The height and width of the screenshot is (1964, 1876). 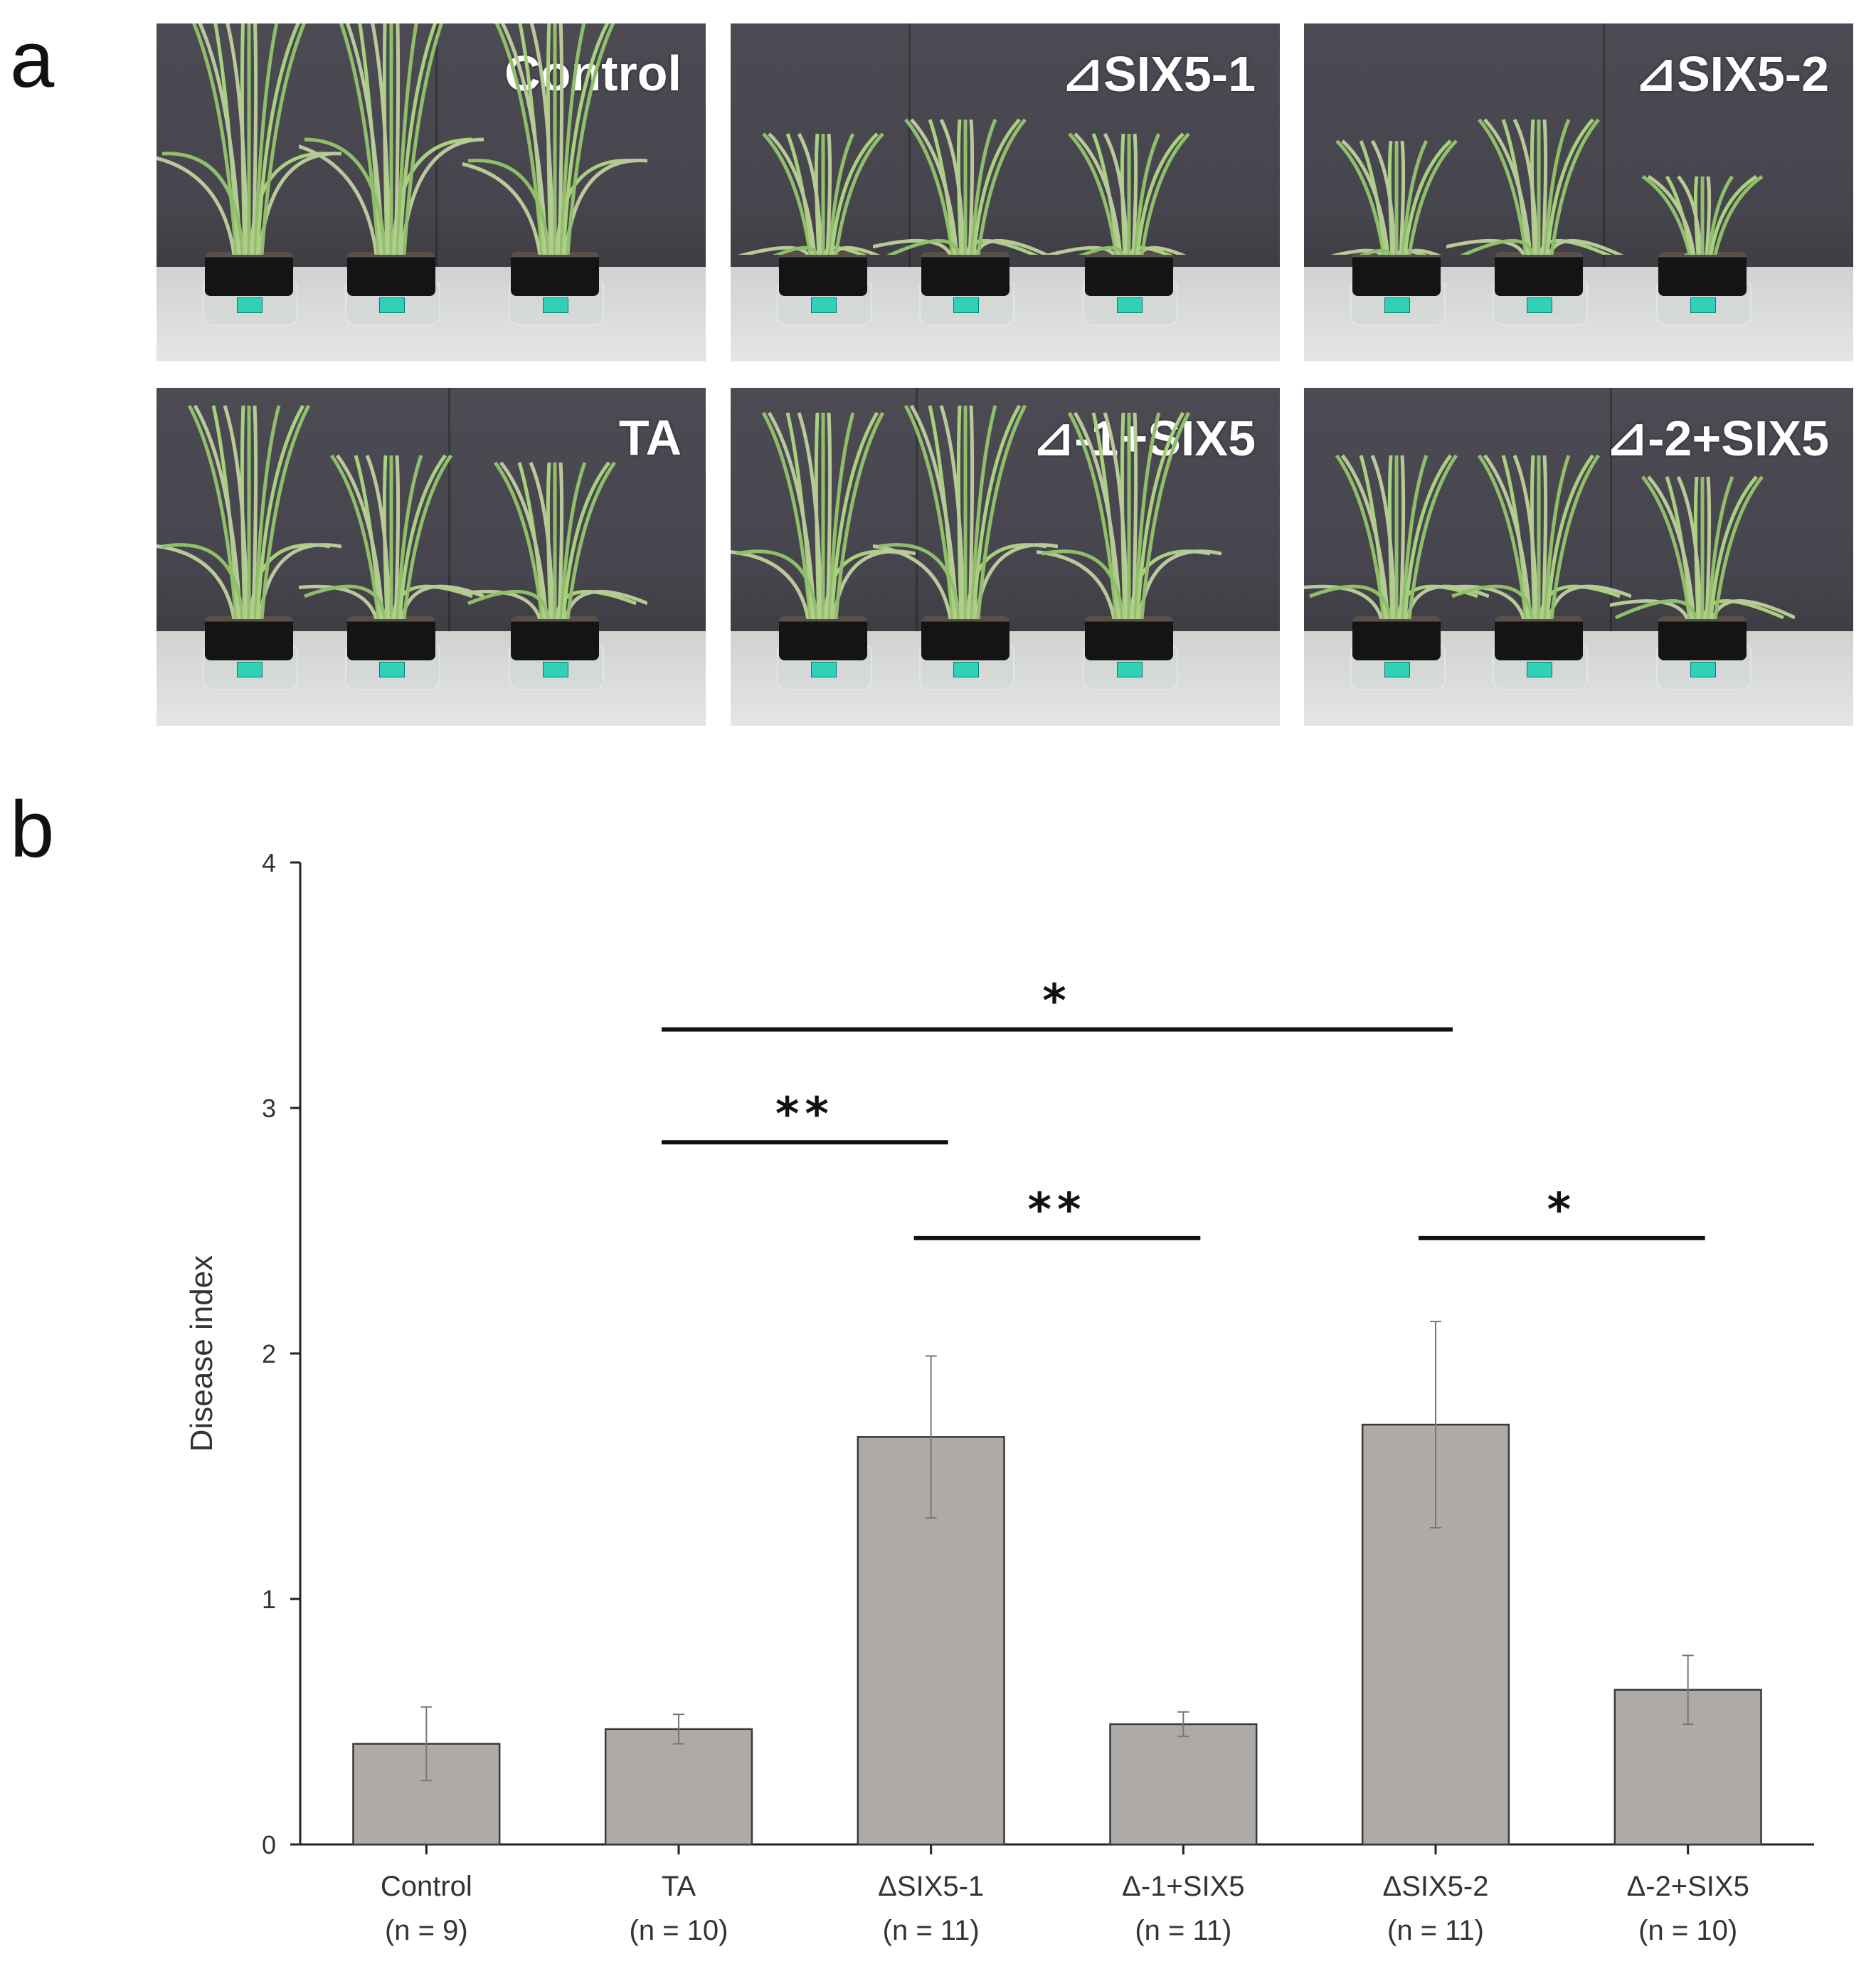 What do you see at coordinates (269, 862) in the screenshot?
I see `y-tick-label: 4` at bounding box center [269, 862].